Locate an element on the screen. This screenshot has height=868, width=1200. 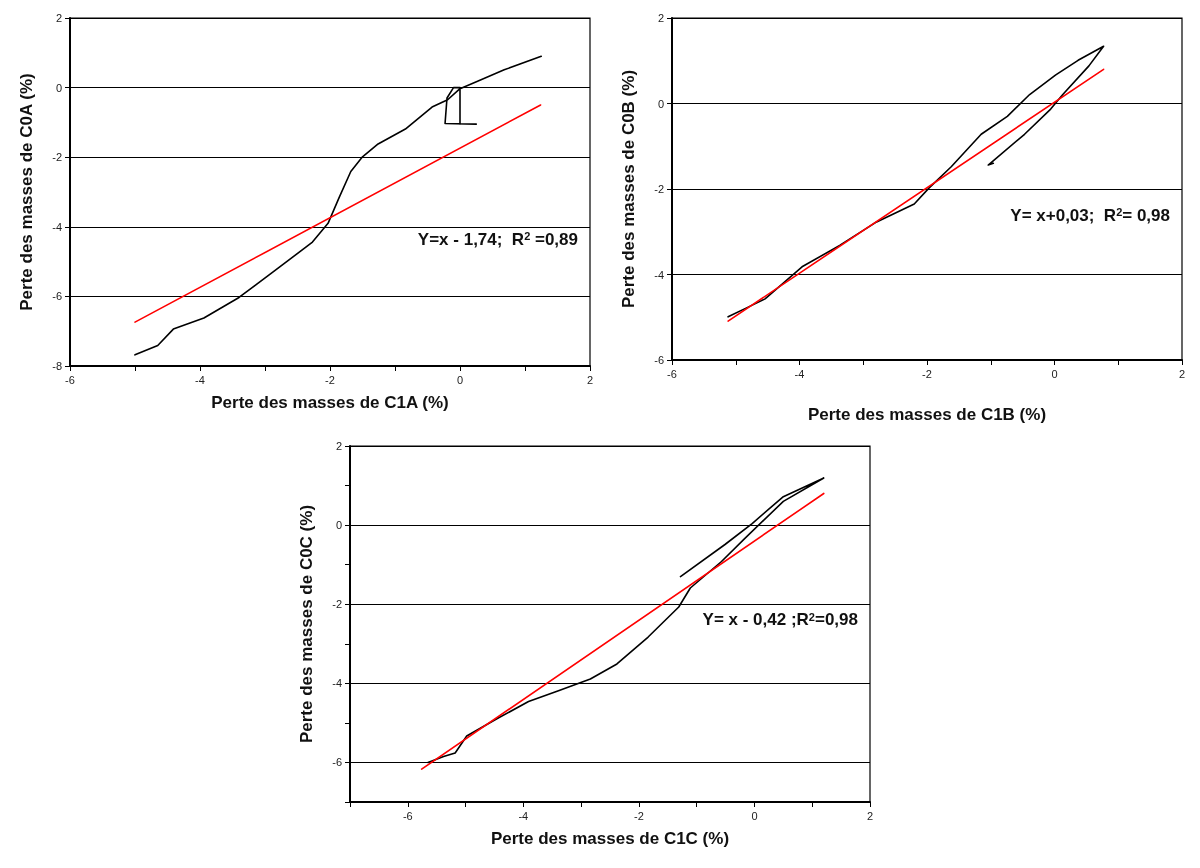
y-axis-title: Perte des masses de C0C (%) is located at coordinates (306, 624).